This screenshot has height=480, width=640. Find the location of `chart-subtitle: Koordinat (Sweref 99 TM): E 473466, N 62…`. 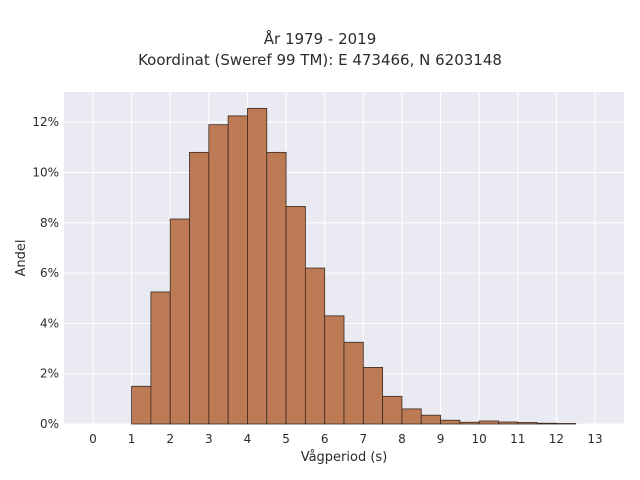

chart-subtitle: Koordinat (Sweref 99 TM): E 473466, N 62… is located at coordinates (320, 60).